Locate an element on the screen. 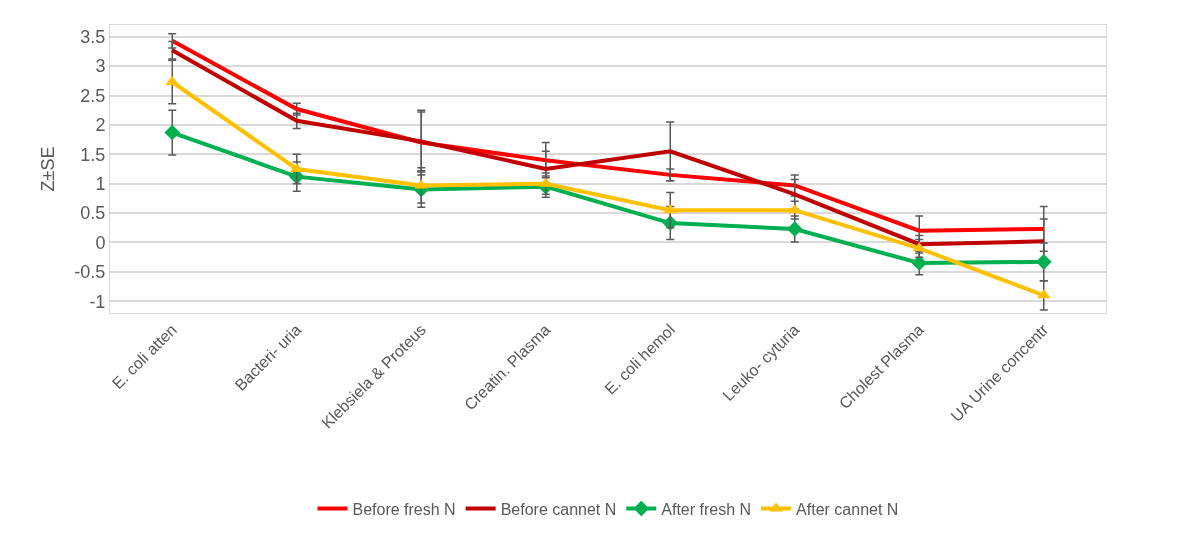 Image resolution: width=1186 pixels, height=538 pixels. y-tick-label: 3 is located at coordinates (100, 66).